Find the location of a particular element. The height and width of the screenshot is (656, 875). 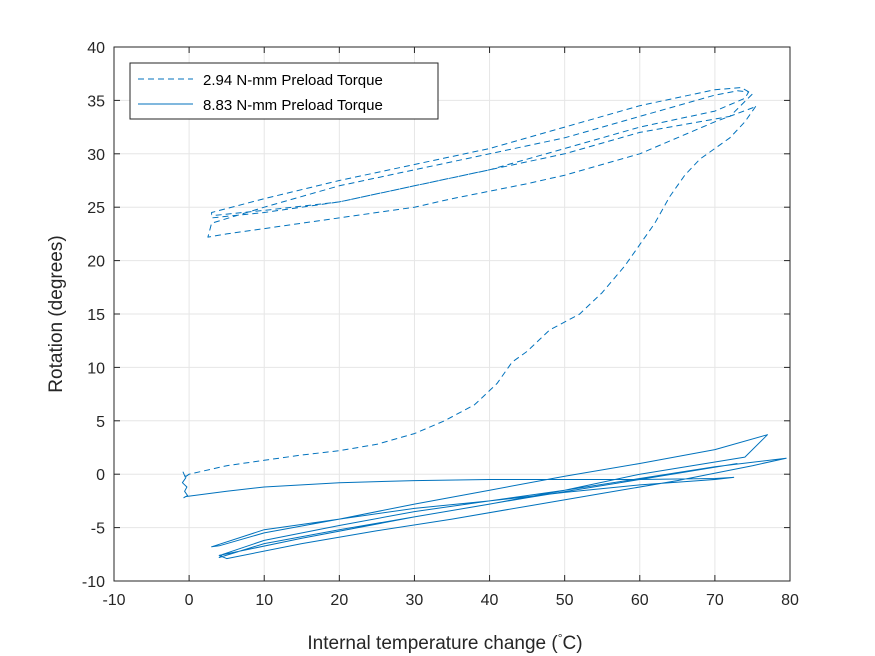

x-tick-label: 0 is located at coordinates (189, 600).